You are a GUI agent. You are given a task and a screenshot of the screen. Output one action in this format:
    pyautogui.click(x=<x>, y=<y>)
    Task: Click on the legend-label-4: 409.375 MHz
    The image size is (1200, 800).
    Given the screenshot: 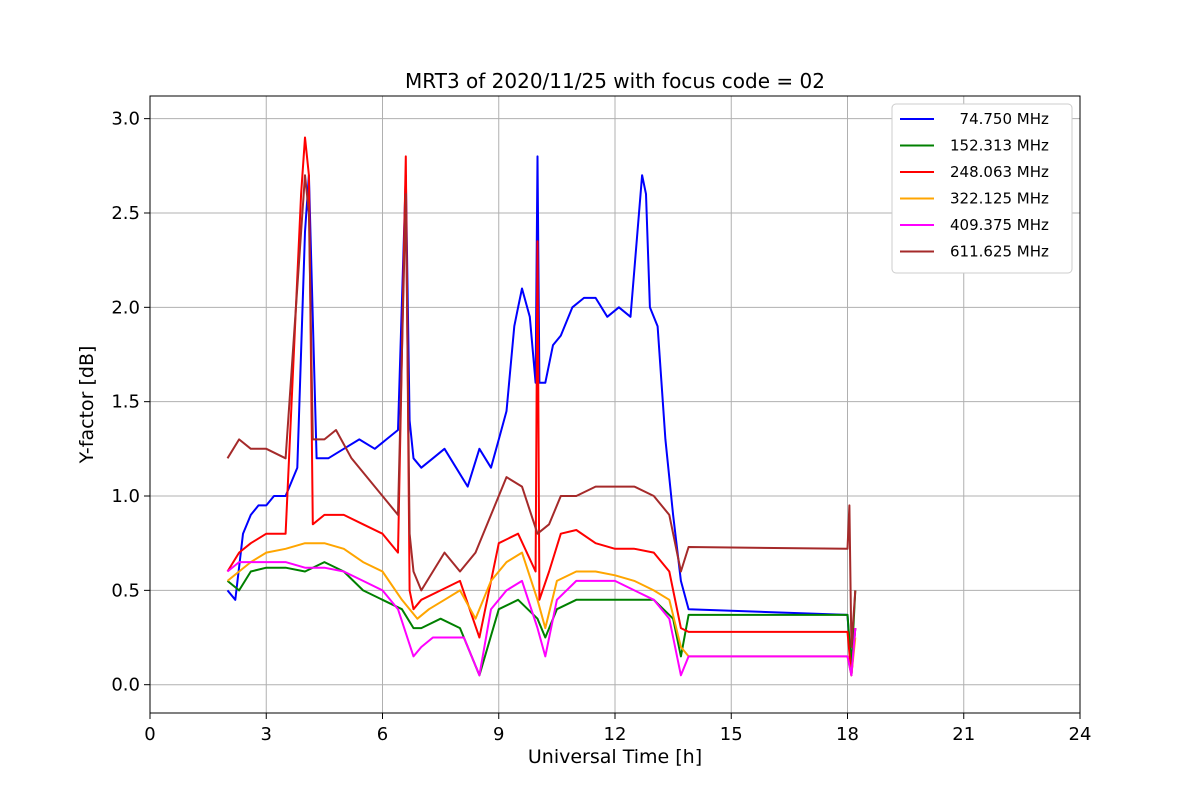 What is the action you would take?
    pyautogui.click(x=999, y=225)
    